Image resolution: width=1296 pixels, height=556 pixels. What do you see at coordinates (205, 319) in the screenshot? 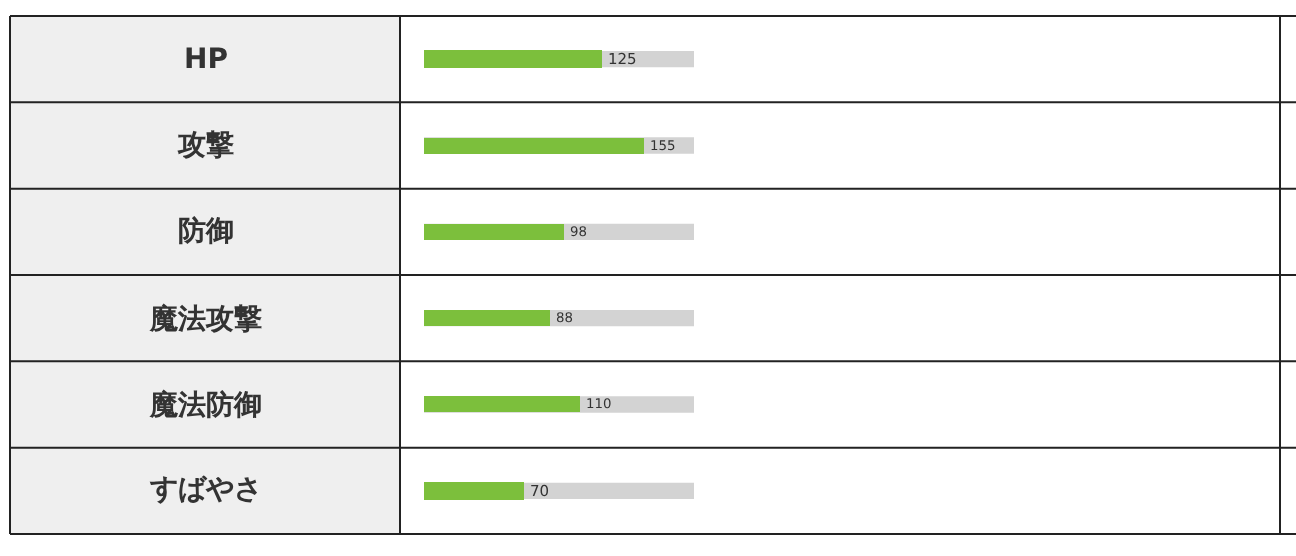
I see `y-tick-label: 魔法攻撃` at bounding box center [205, 319].